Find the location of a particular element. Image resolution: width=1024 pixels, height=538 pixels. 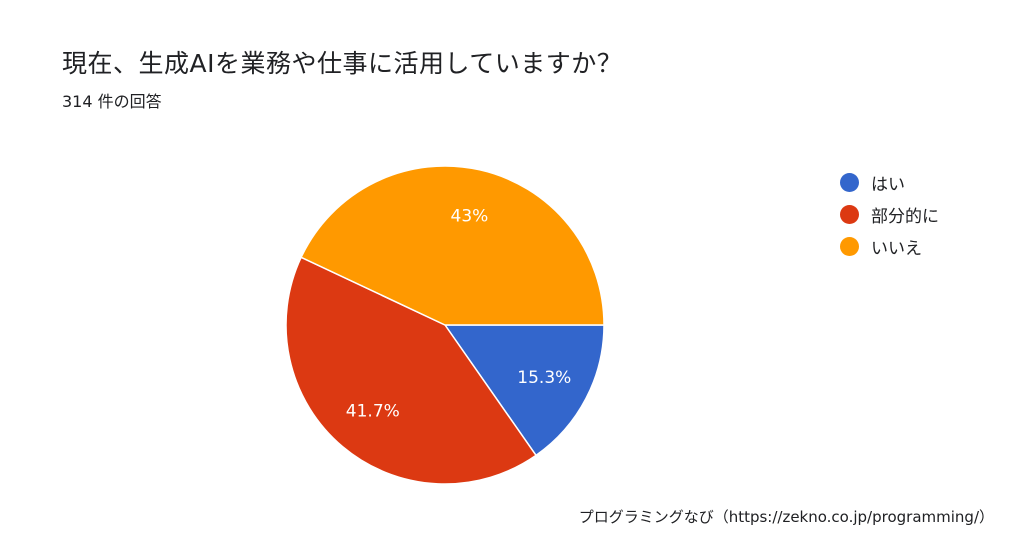

legend-item-no: いいえ is located at coordinates (889, 246).